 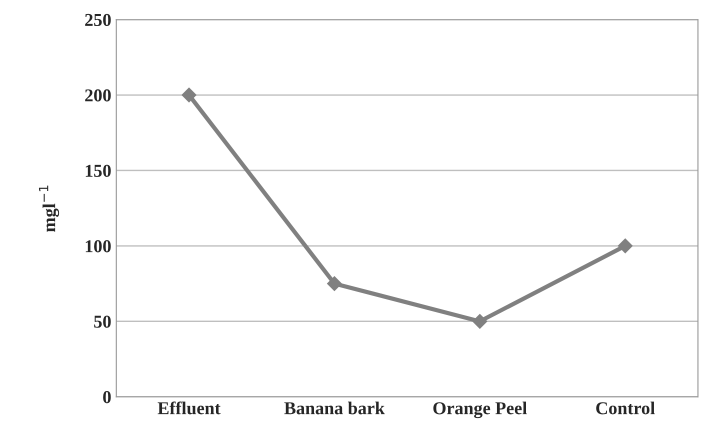 I want to click on x-tick-label: Banana bark, so click(x=334, y=408).